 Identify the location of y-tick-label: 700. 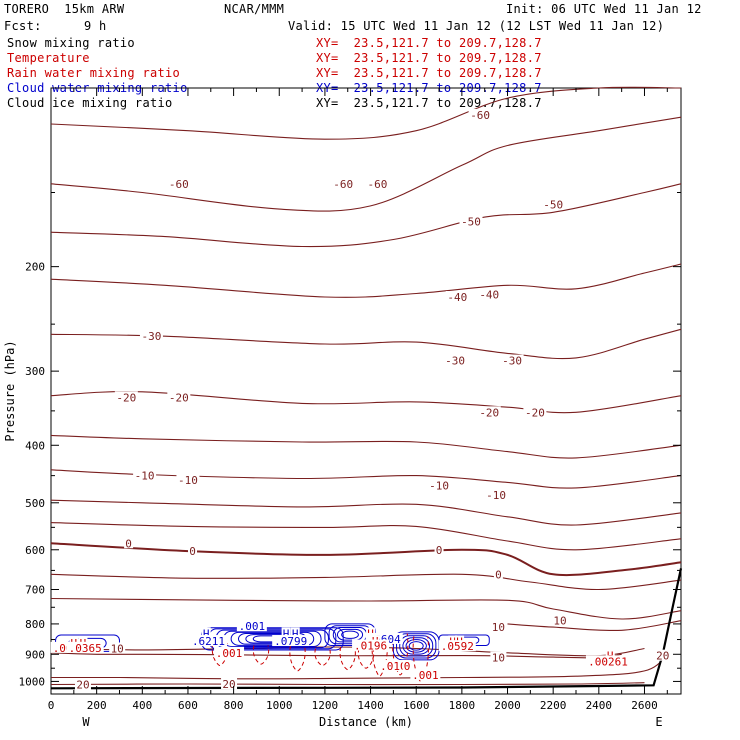
(35, 590).